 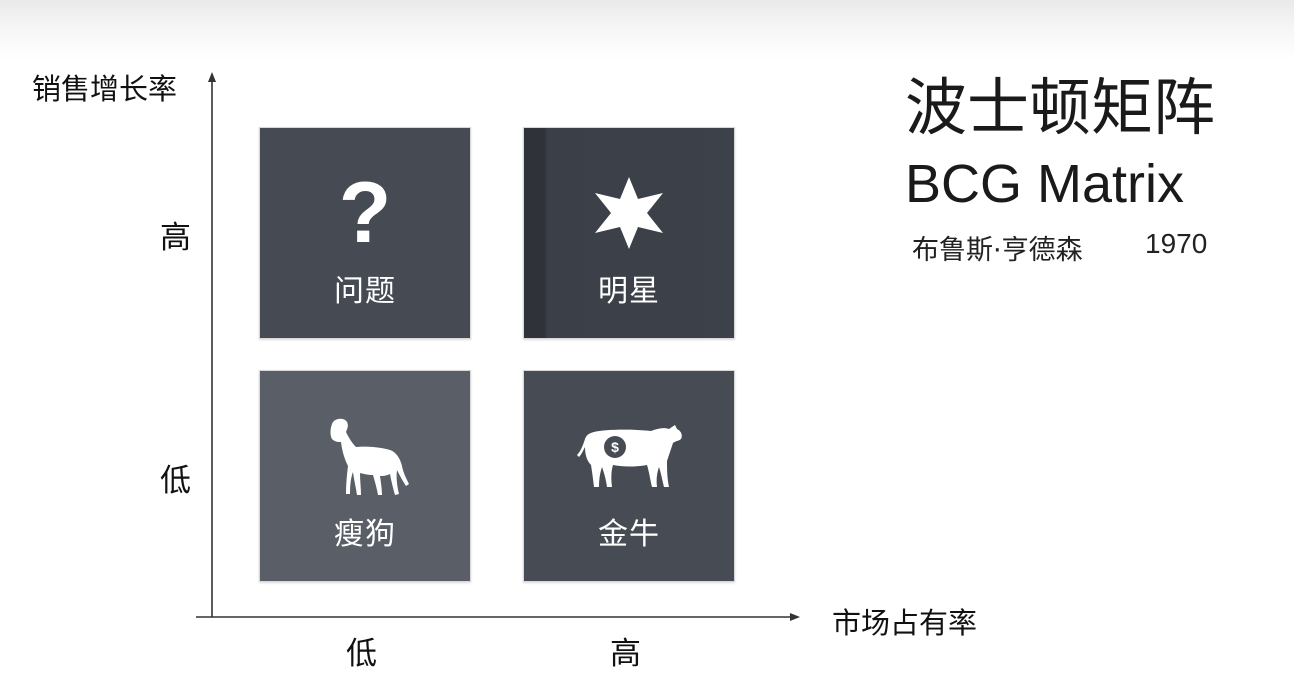 What do you see at coordinates (629, 456) in the screenshot?
I see `cash-cow-icon: $` at bounding box center [629, 456].